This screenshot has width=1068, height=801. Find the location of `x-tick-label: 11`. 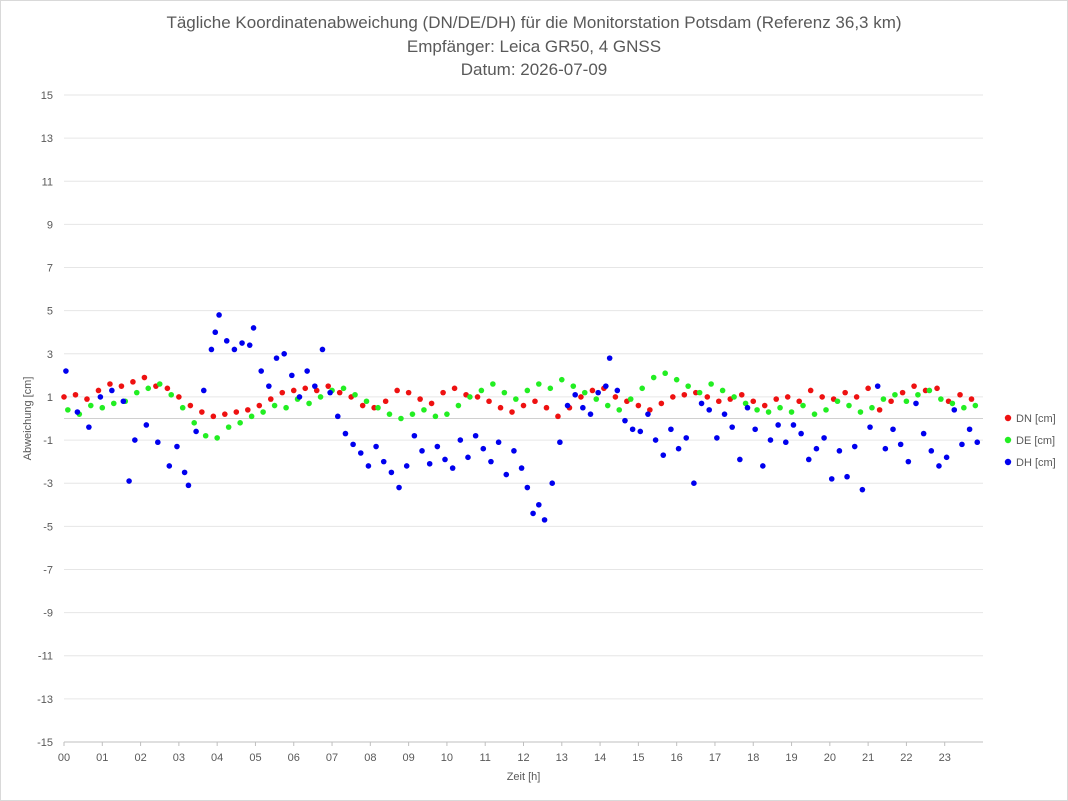

x-tick-label: 11 is located at coordinates (484, 758).